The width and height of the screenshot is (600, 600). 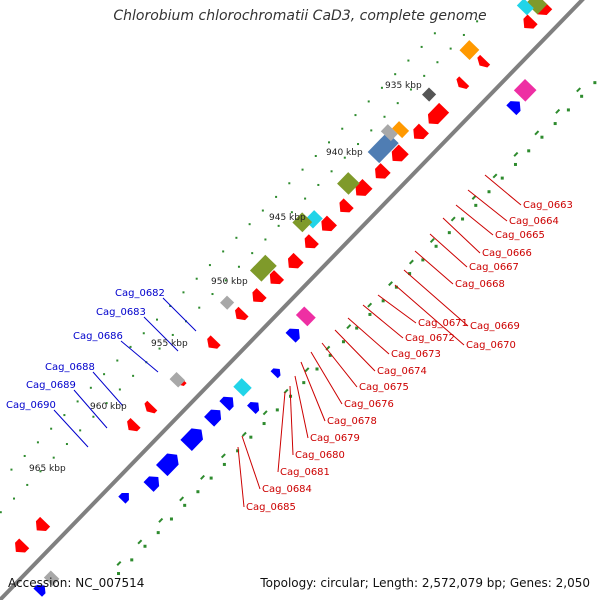 What do you see at coordinates (344, 153) in the screenshot?
I see `kbp-label: 940 kbp` at bounding box center [344, 153].